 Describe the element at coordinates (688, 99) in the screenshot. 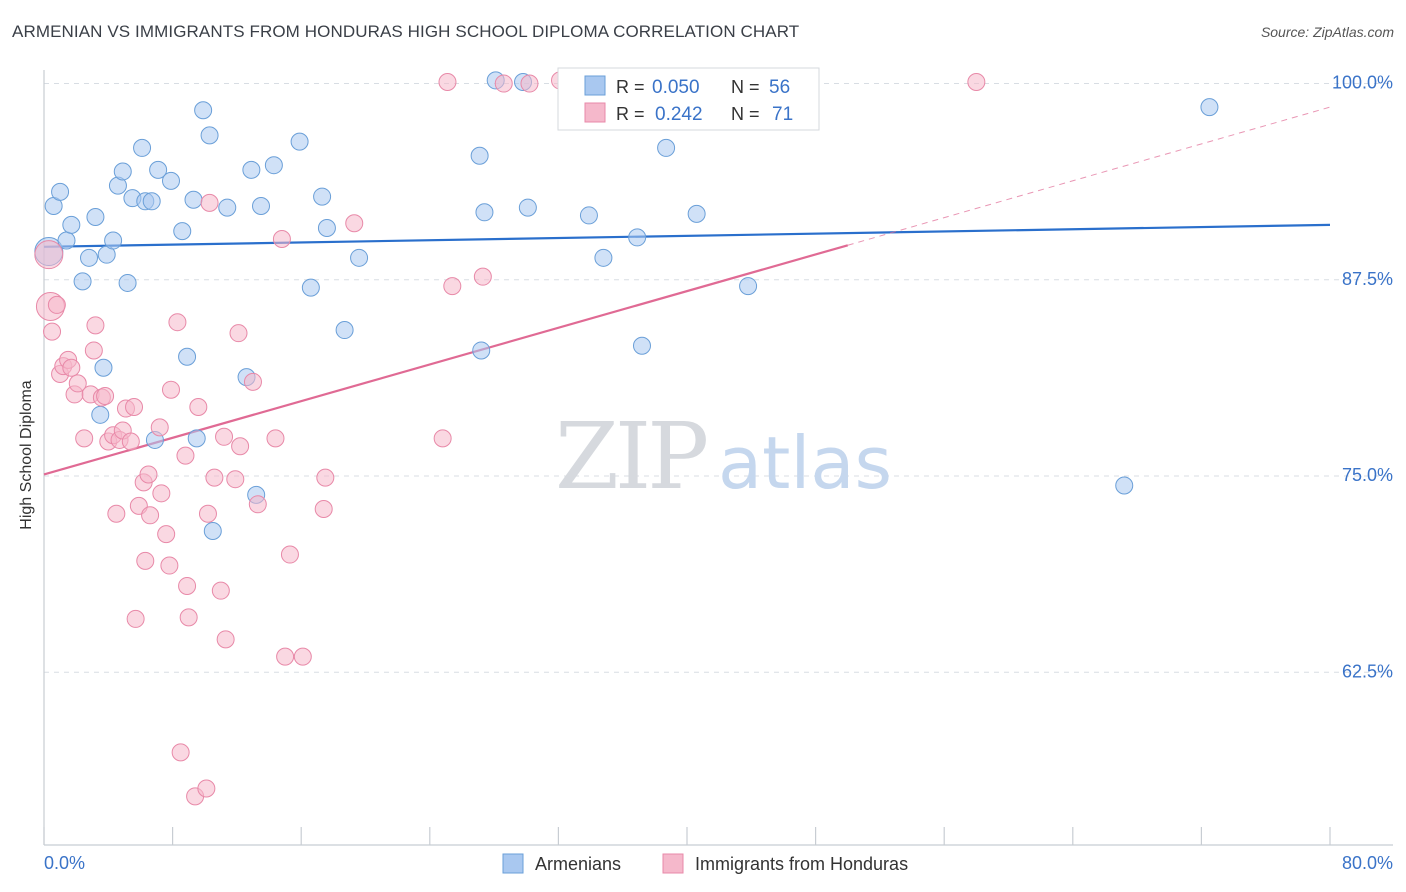

I see `stats-legend: R = 0.050 N = 56 R = 0.242 N = 71` at that location.